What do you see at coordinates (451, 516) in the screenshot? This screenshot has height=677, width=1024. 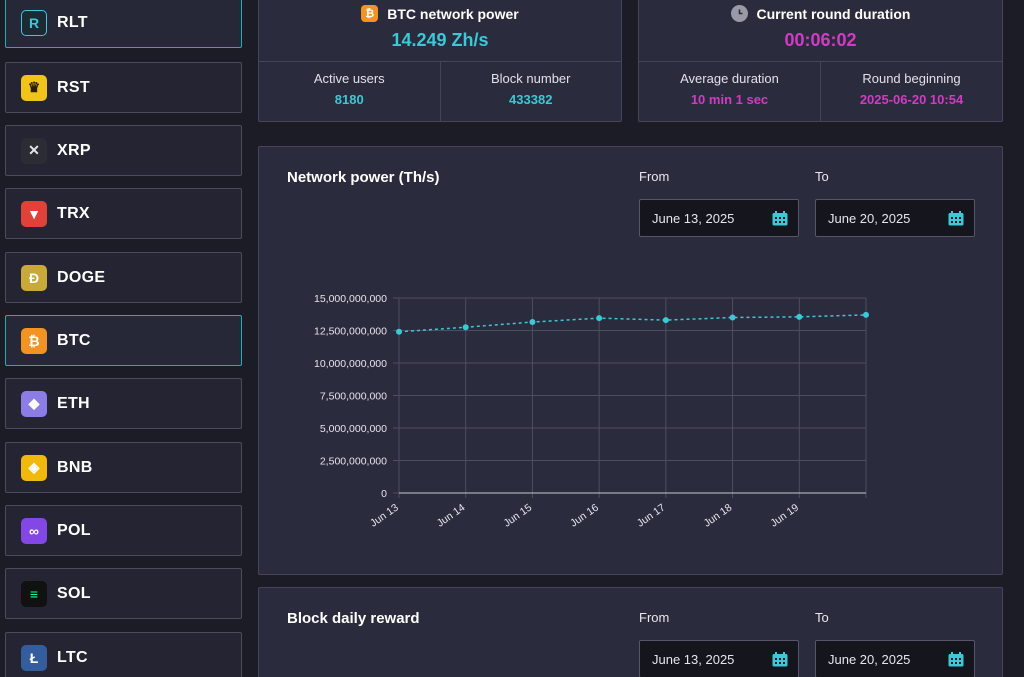 I see `x-tick-label: Jun 14` at bounding box center [451, 516].